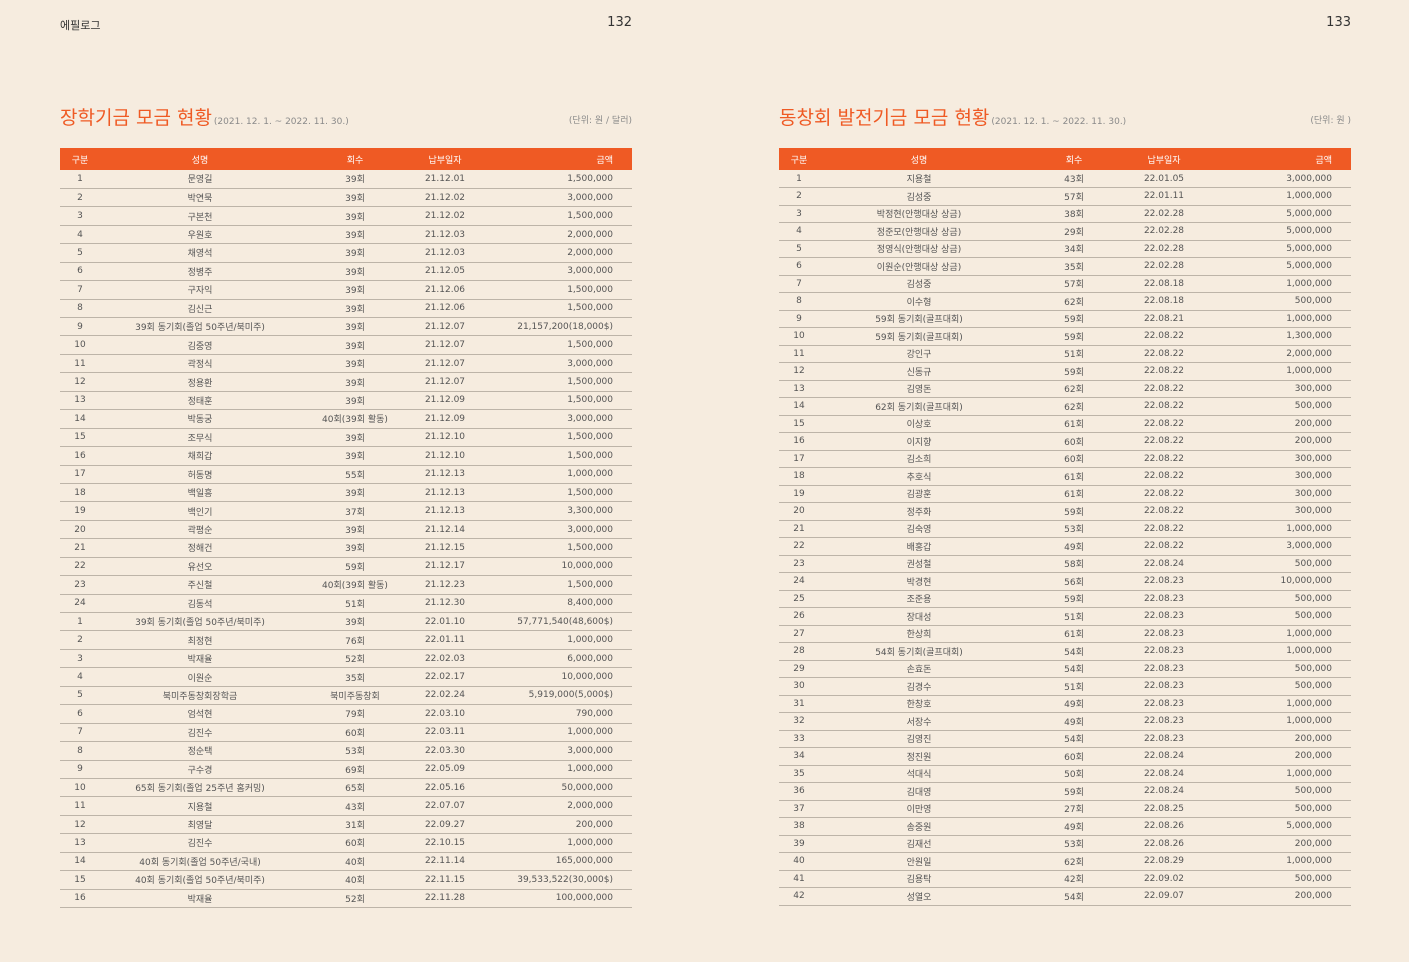  Describe the element at coordinates (346, 253) in the screenshot. I see `table-row: 5 채영석 39회 21.12.03 2,000,000` at that location.